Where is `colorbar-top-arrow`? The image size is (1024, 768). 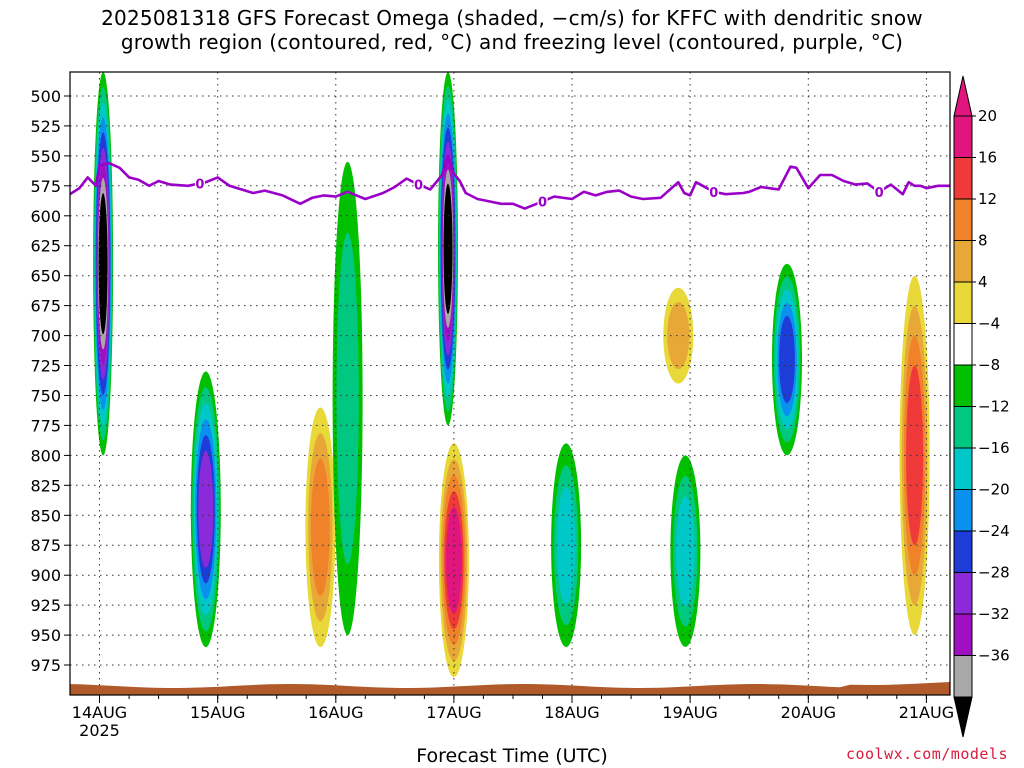 colorbar-top-arrow is located at coordinates (963, 96).